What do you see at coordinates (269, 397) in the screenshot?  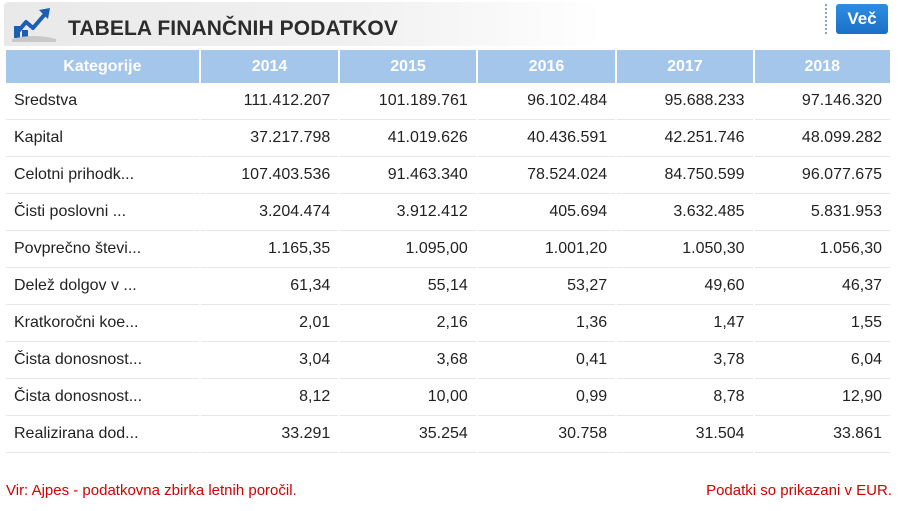 I see `cell-value: 8,12` at bounding box center [269, 397].